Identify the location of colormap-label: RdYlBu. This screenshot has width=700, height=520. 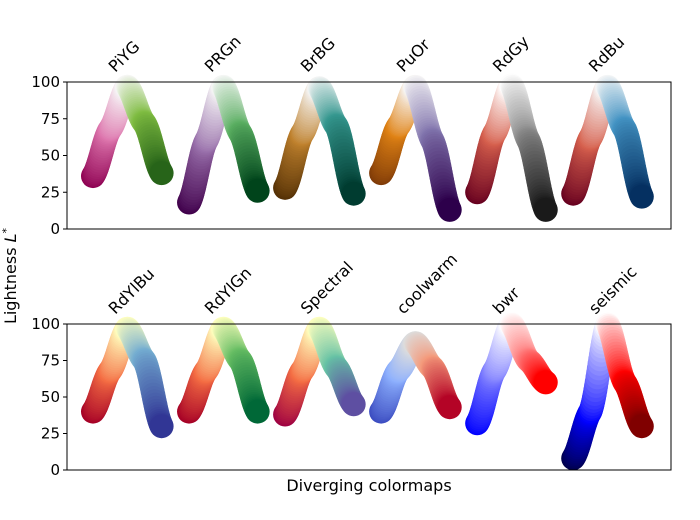
(131, 290).